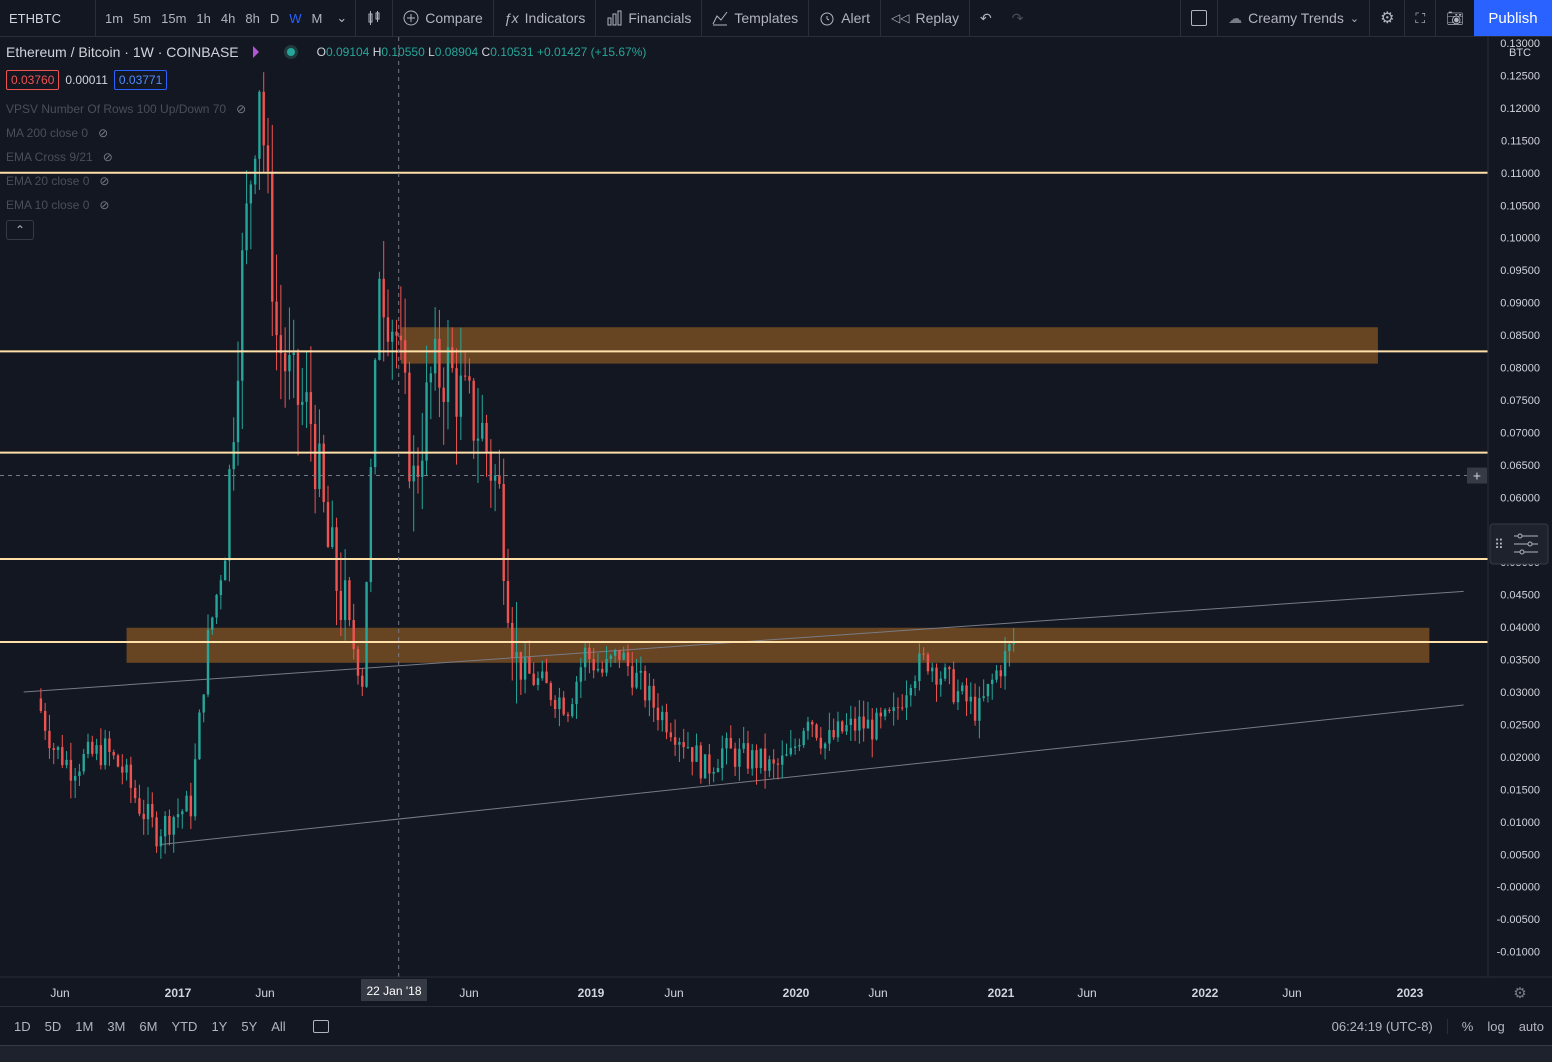 This screenshot has width=1552, height=1062. I want to click on compare-button: Compare, so click(442, 18).